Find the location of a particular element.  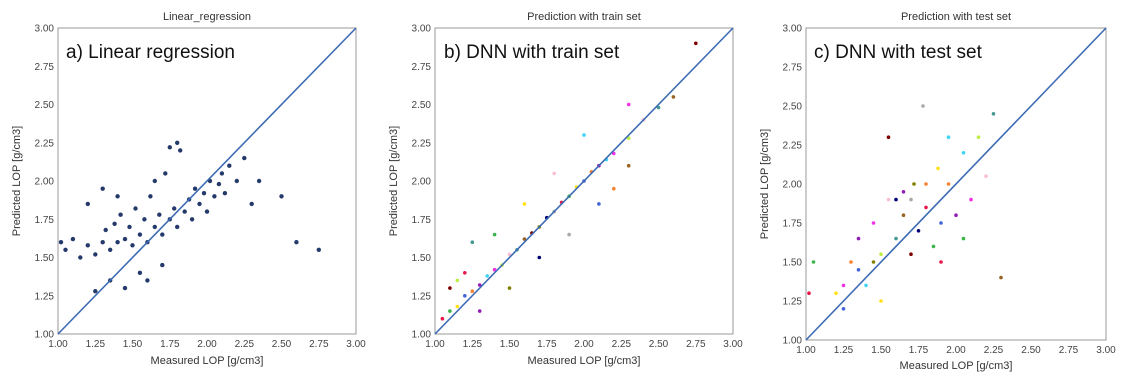

x-tick-label: 2.00 is located at coordinates (207, 344).